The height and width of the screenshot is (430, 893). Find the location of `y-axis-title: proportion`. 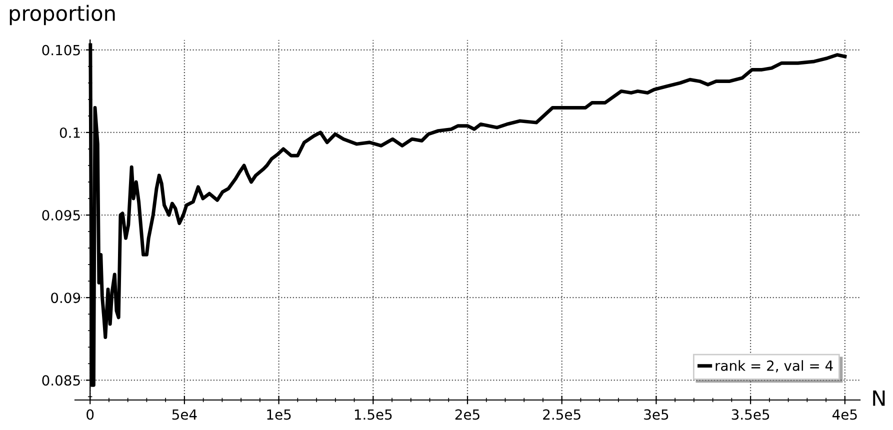

y-axis-title: proportion is located at coordinates (62, 15).